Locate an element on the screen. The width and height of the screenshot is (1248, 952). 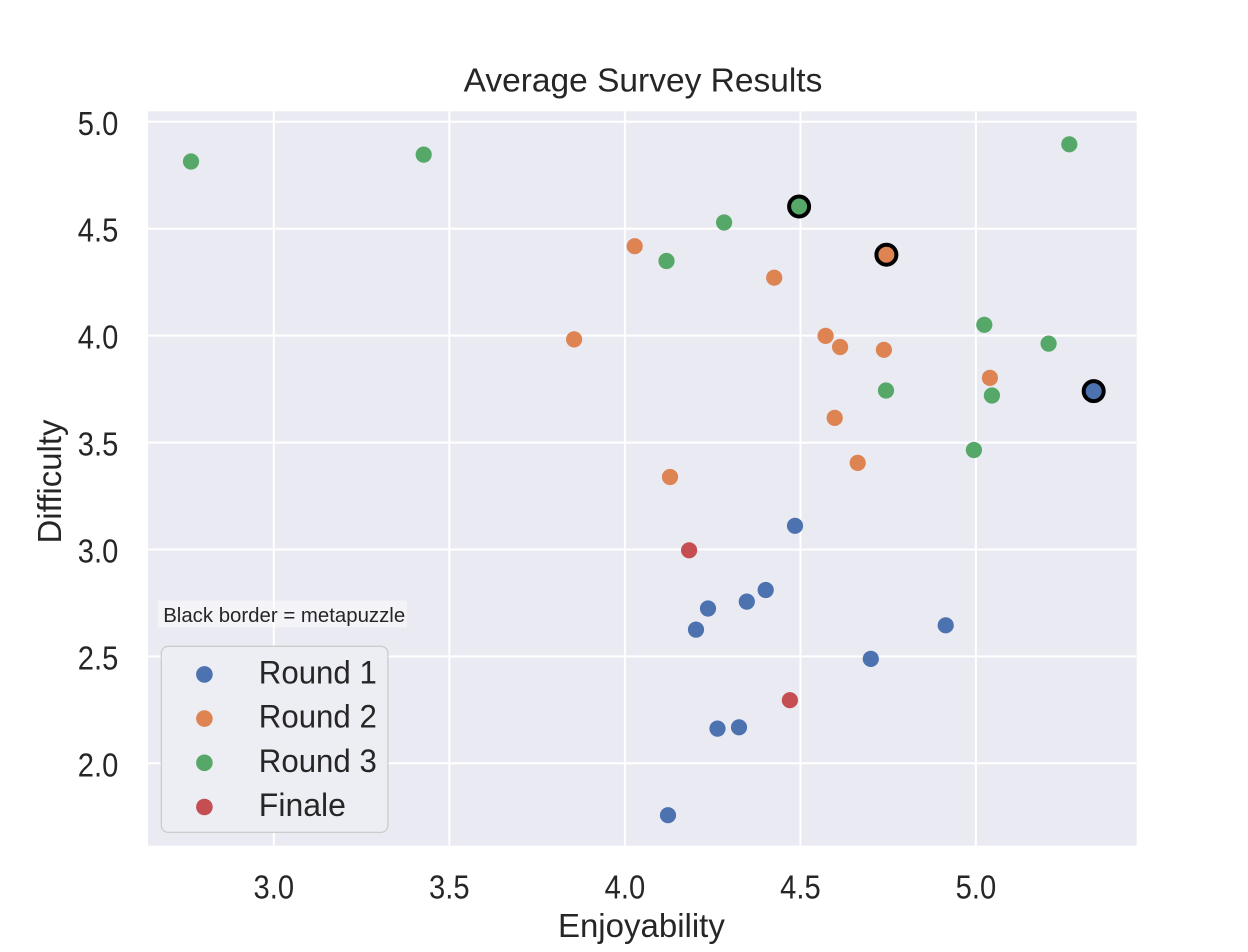
svg-text: Round 1 is located at coordinates (318, 672).